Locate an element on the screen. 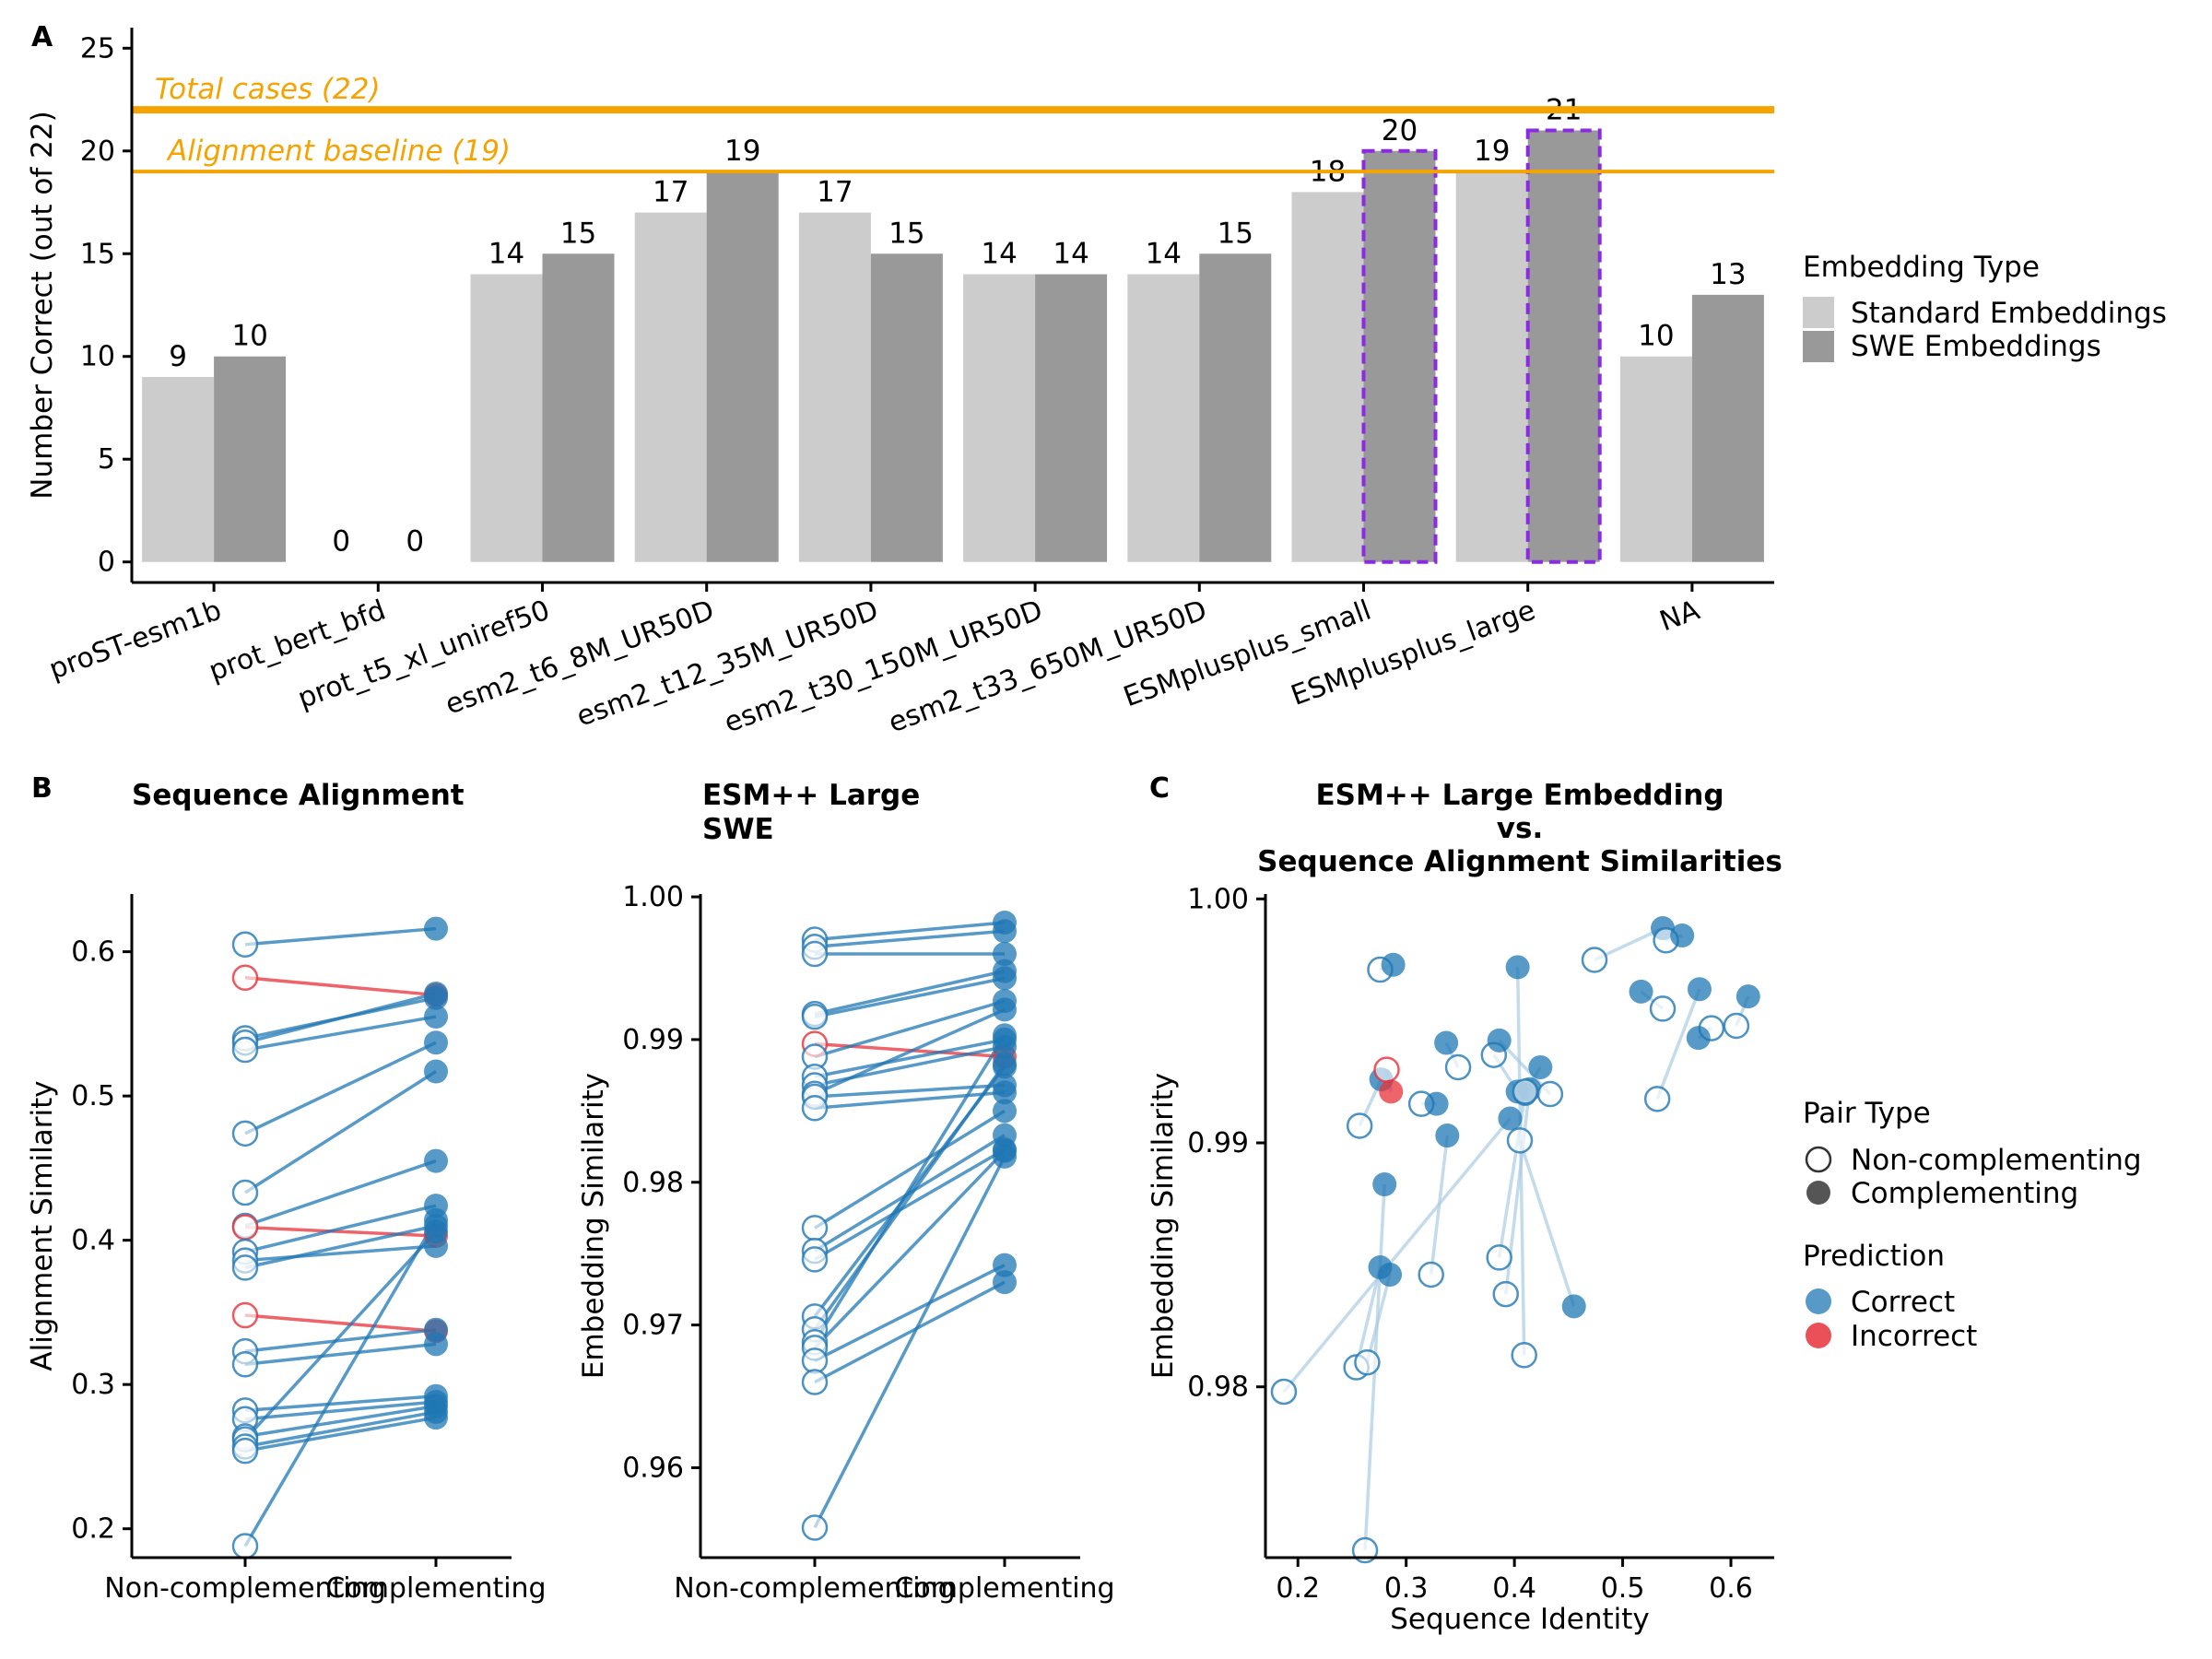  bar-label: 9 is located at coordinates (178, 356).